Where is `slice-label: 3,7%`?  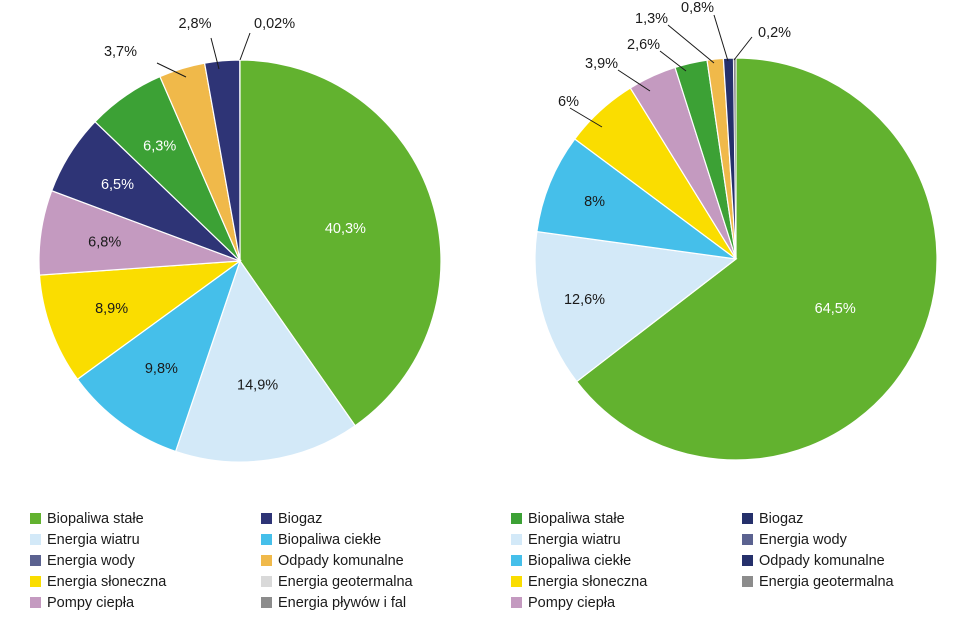
slice-label: 3,7% is located at coordinates (120, 52).